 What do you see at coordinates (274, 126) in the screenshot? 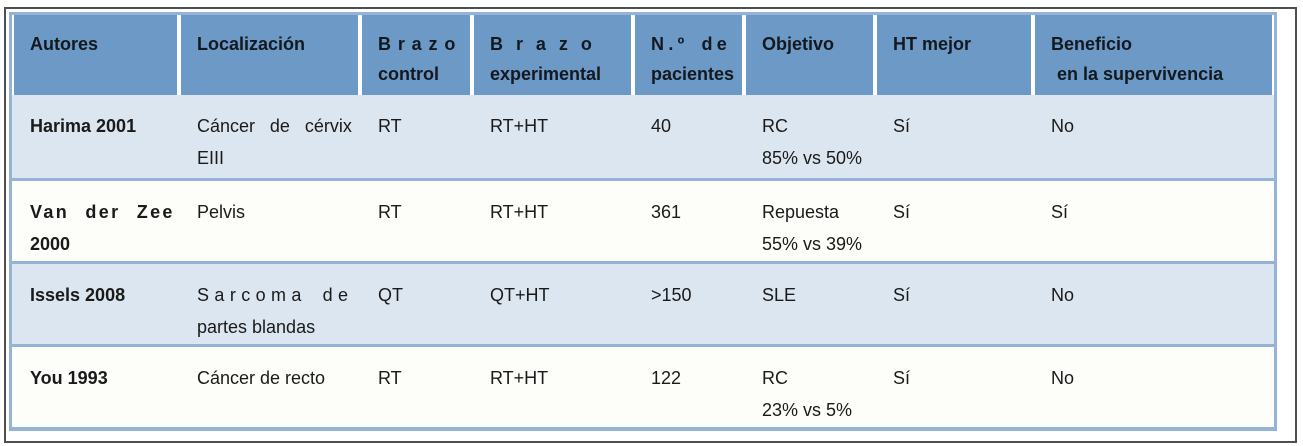
I see `cell-line: Cáncer de cérvix` at bounding box center [274, 126].